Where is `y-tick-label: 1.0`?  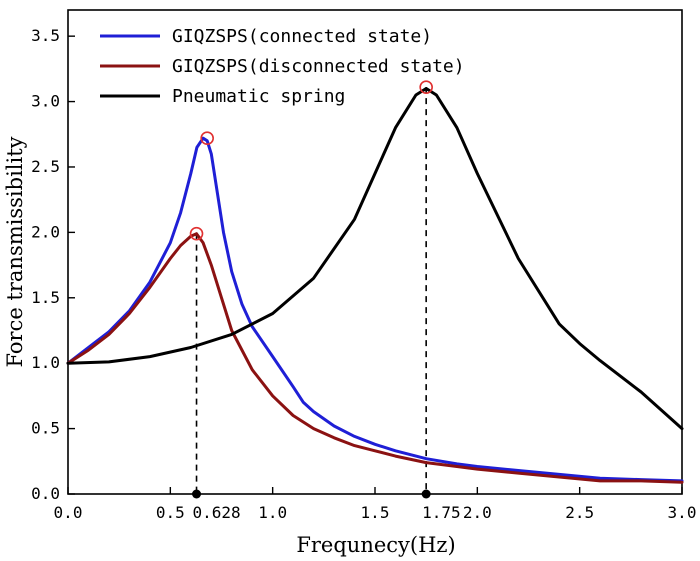
y-tick-label: 1.0 is located at coordinates (45, 362).